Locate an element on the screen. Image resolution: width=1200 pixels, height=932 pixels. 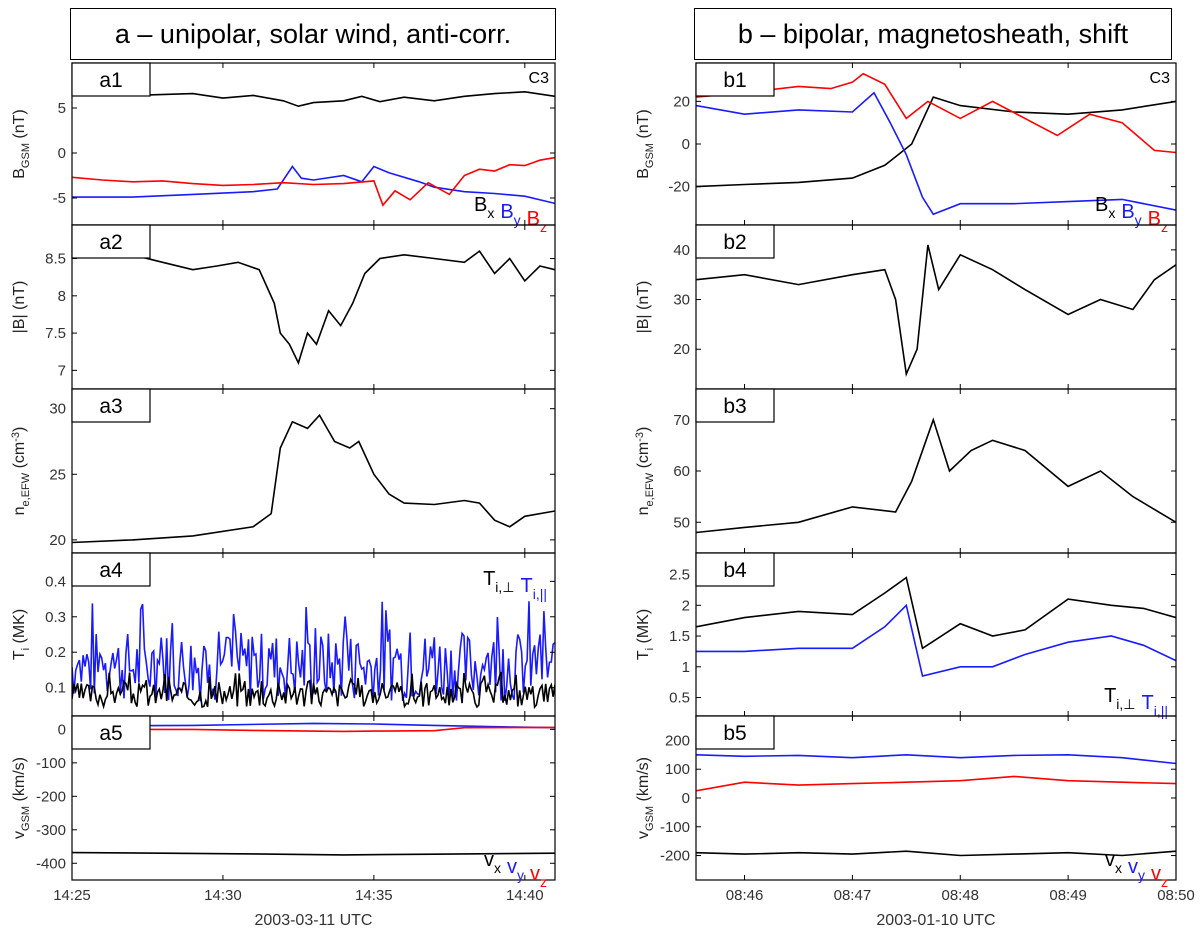
panel-label-a1: a1 is located at coordinates (111, 79).